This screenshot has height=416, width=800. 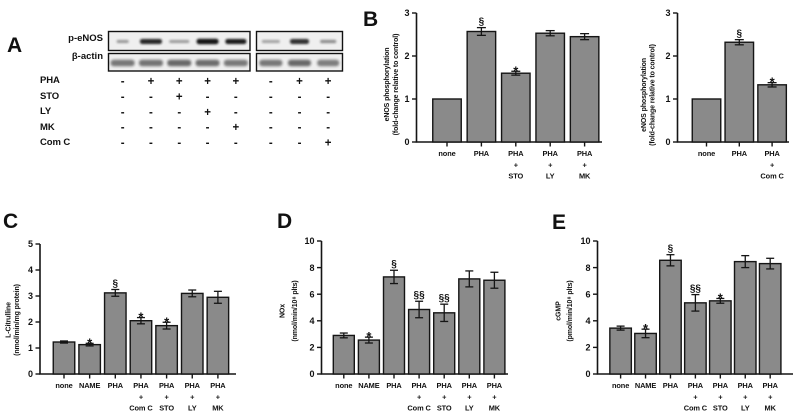 What do you see at coordinates (47, 127) in the screenshot?
I see `treatment-label-mk: MK` at bounding box center [47, 127].